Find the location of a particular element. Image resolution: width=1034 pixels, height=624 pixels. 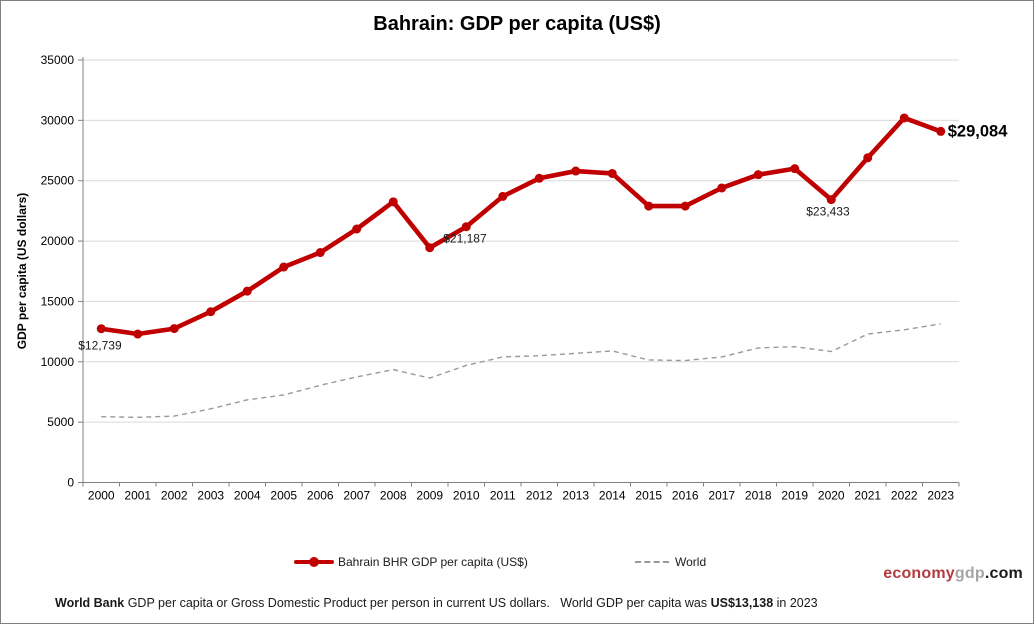

legend-item-world: World is located at coordinates (670, 562).